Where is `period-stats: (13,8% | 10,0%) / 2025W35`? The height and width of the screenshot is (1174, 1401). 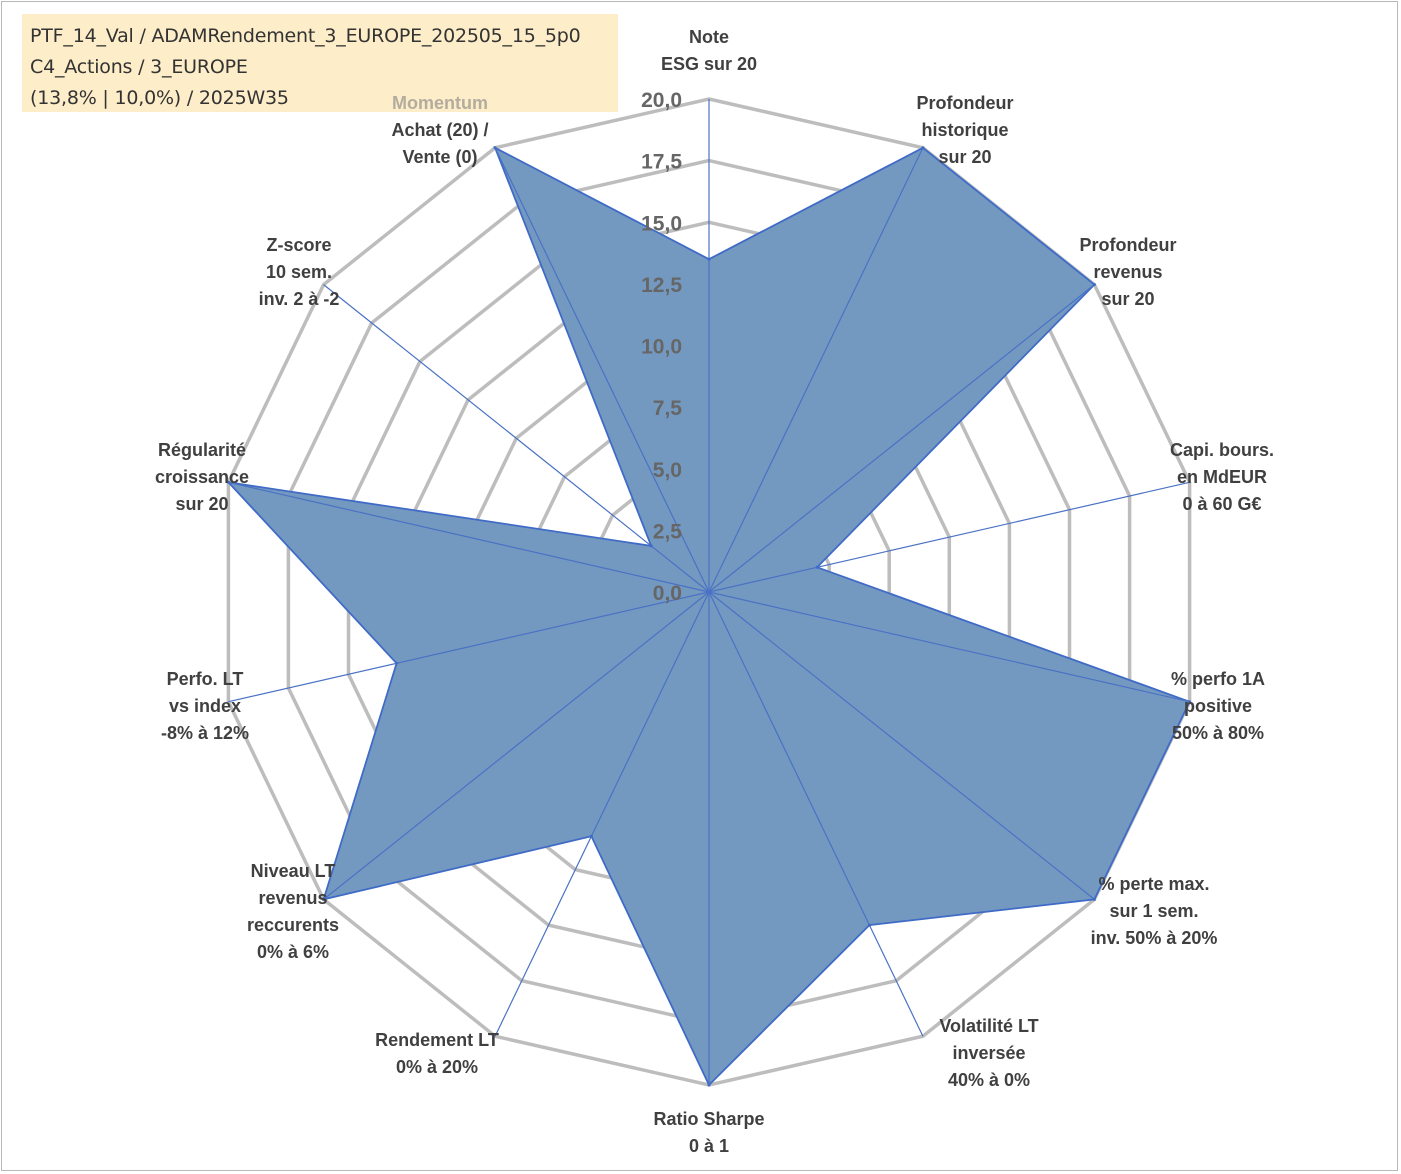 period-stats: (13,8% | 10,0%) / 2025W35 is located at coordinates (159, 98).